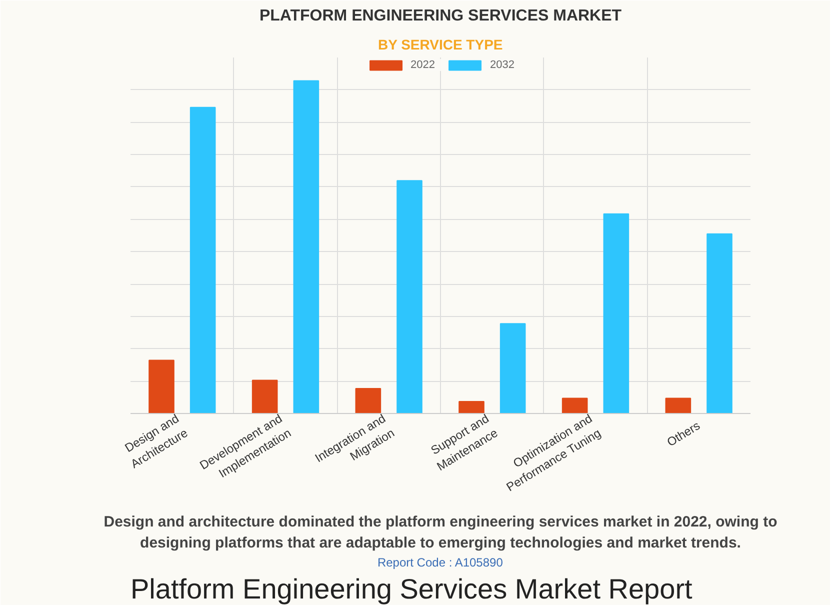  I want to click on chart-title: PLATFORM ENGINEERING SERVICES MARKET, so click(440, 16).